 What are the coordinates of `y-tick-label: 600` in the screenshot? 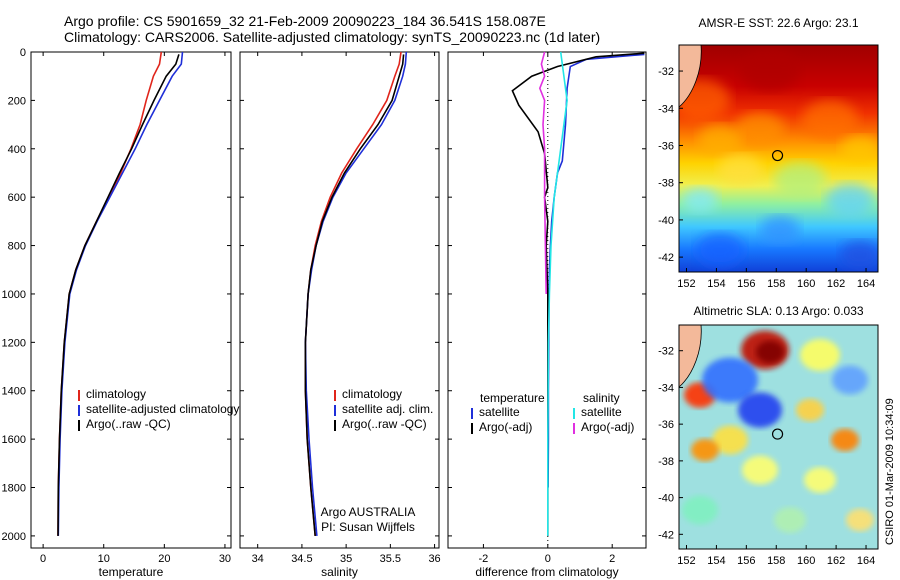 It's located at (17, 198).